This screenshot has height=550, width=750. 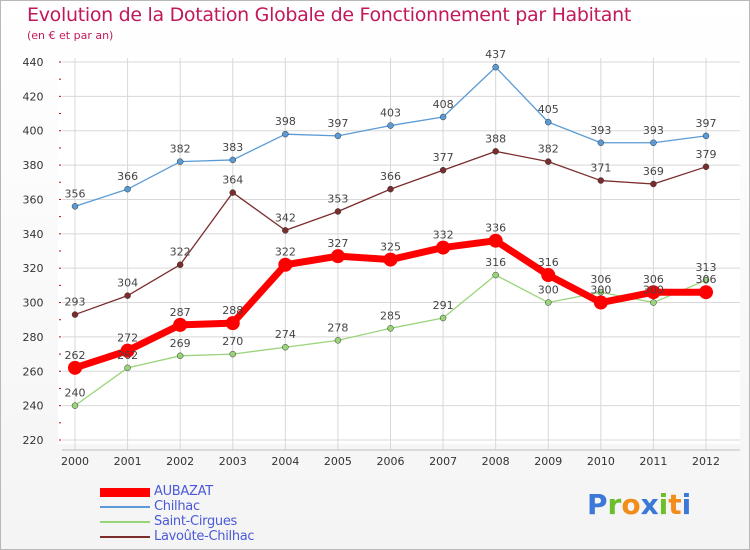 I want to click on x-tick-label: 2010, so click(x=601, y=461).